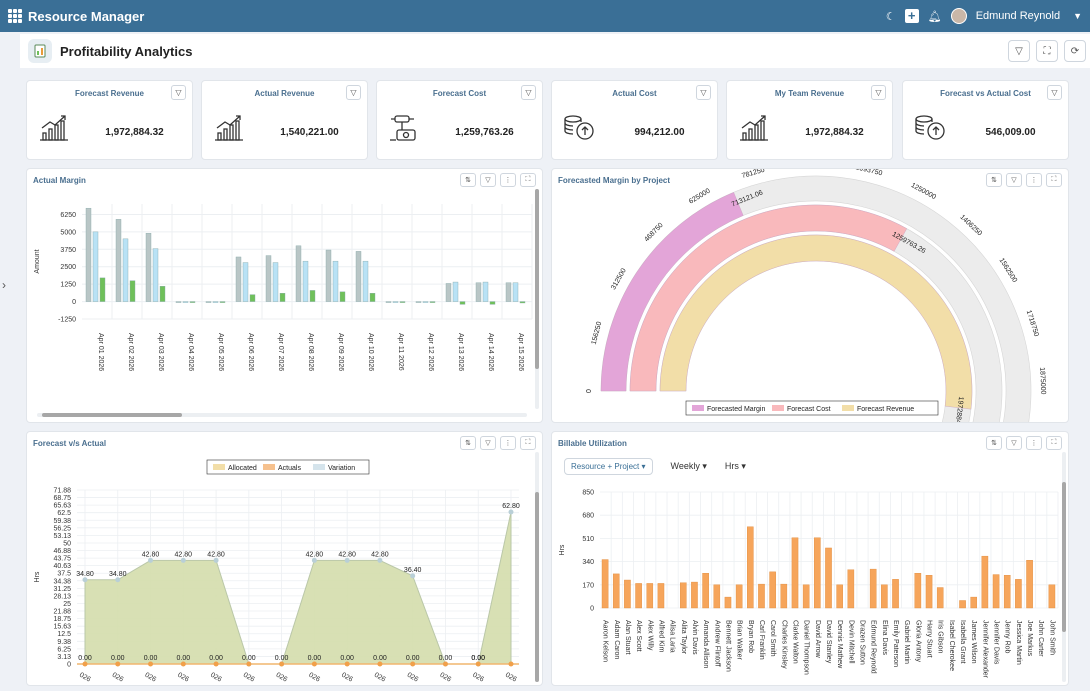  What do you see at coordinates (4, 285) in the screenshot?
I see `sidebar-expand-icon: ›` at bounding box center [4, 285].